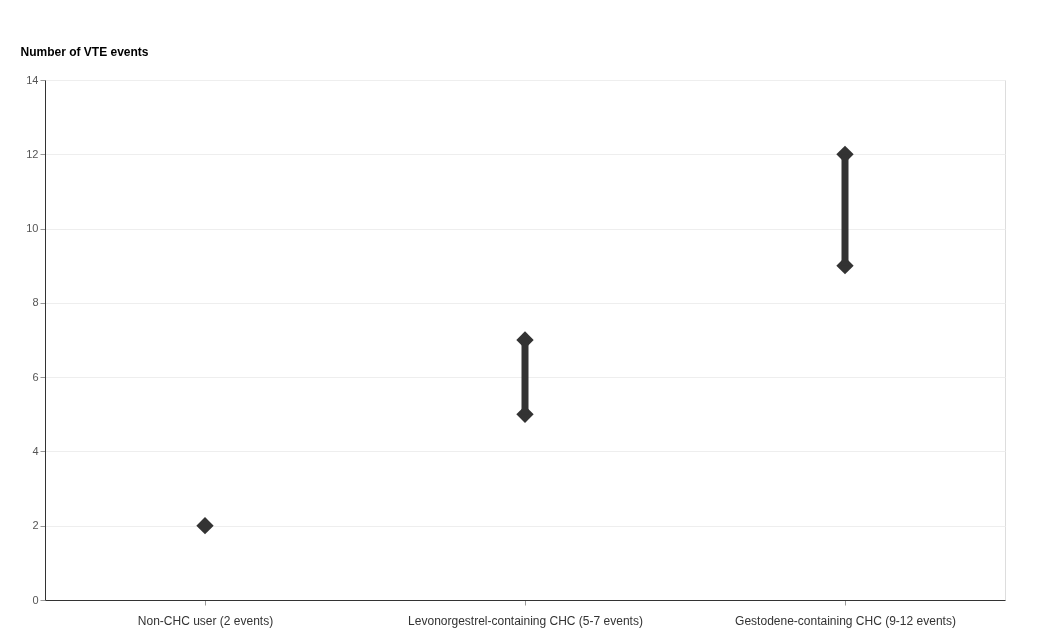  I want to click on x-tick-label: Non-CHC user (2 events), so click(205, 620).